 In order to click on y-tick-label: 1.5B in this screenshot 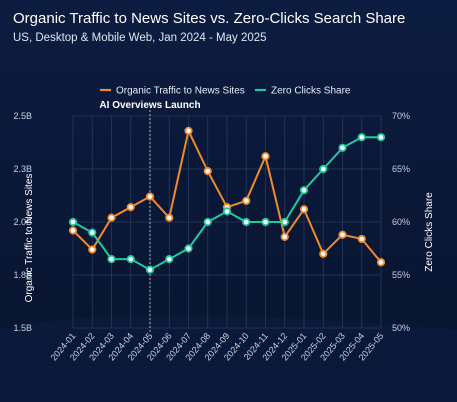, I will do `click(22, 328)`.